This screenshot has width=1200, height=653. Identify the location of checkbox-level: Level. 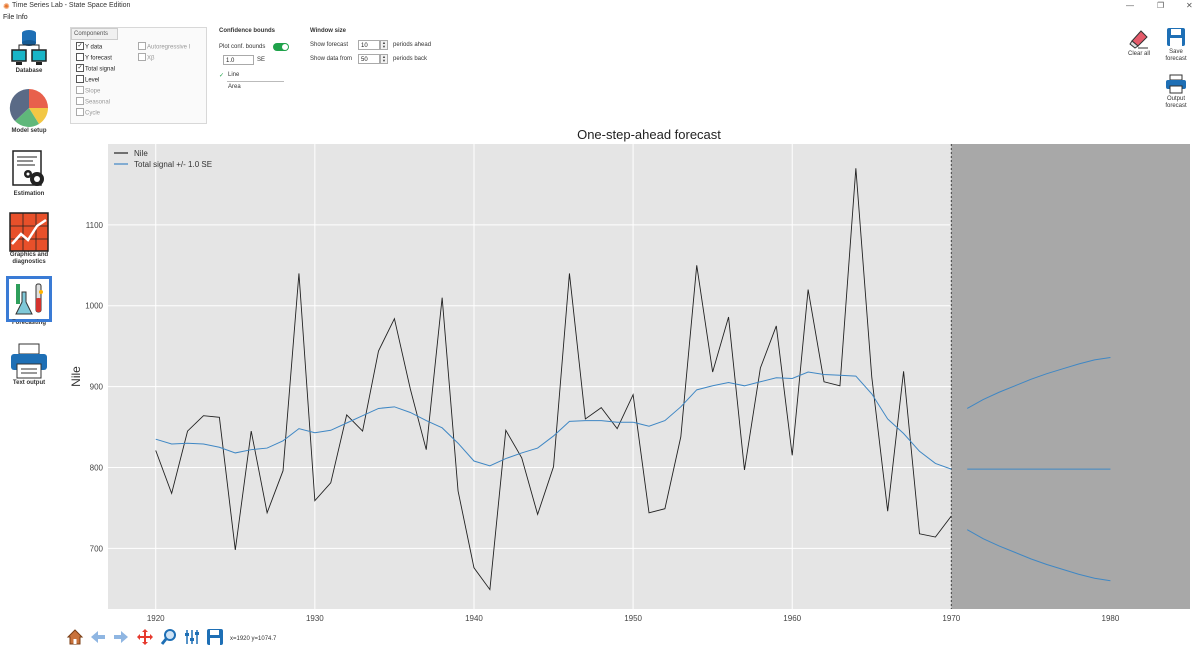
(88, 79).